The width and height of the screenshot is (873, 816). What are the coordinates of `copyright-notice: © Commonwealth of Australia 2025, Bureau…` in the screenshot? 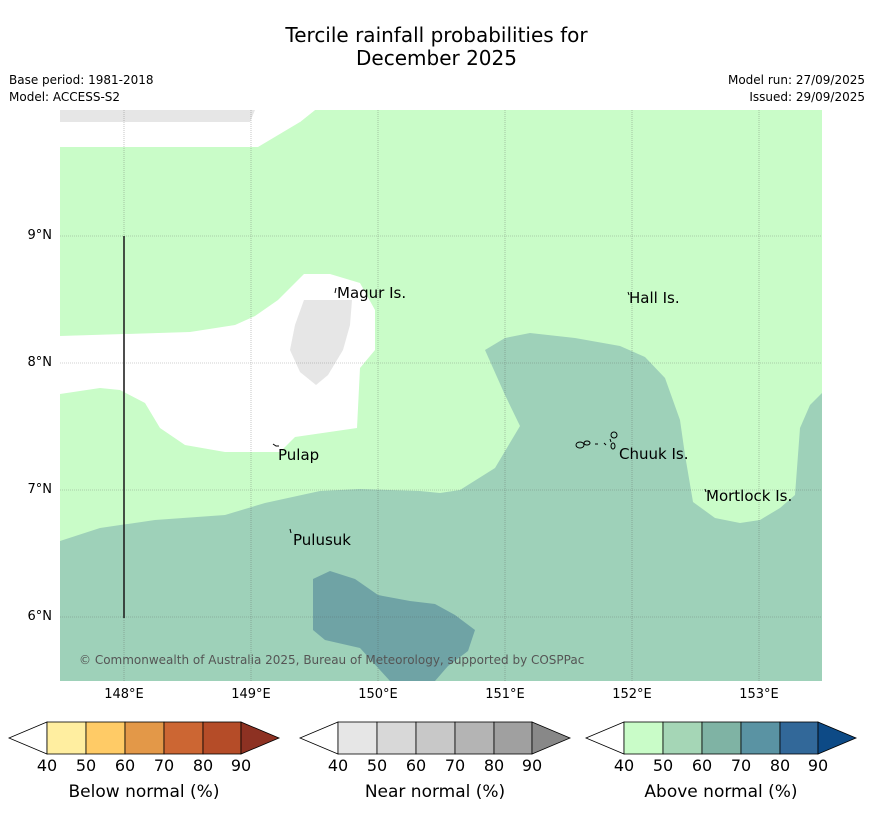 It's located at (332, 660).